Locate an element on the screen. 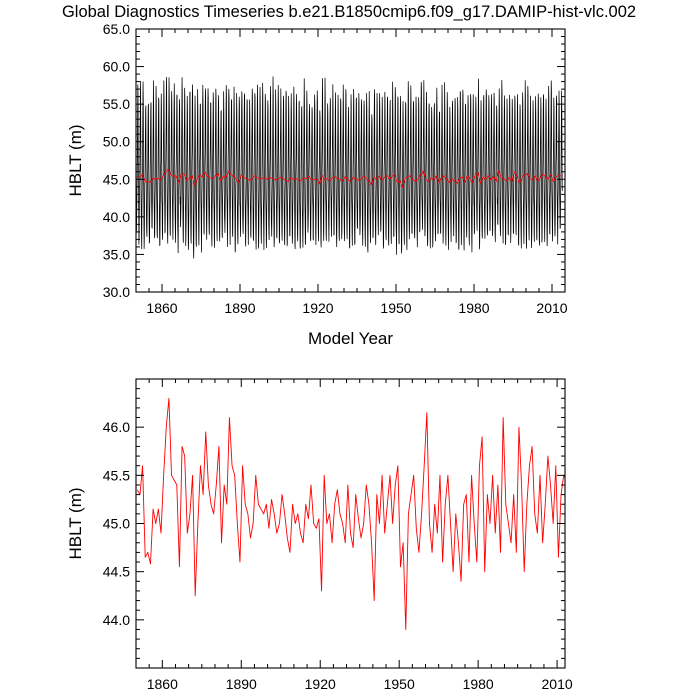 The width and height of the screenshot is (700, 700). top-panel-y-tick-label: 55.0 is located at coordinates (116, 104).